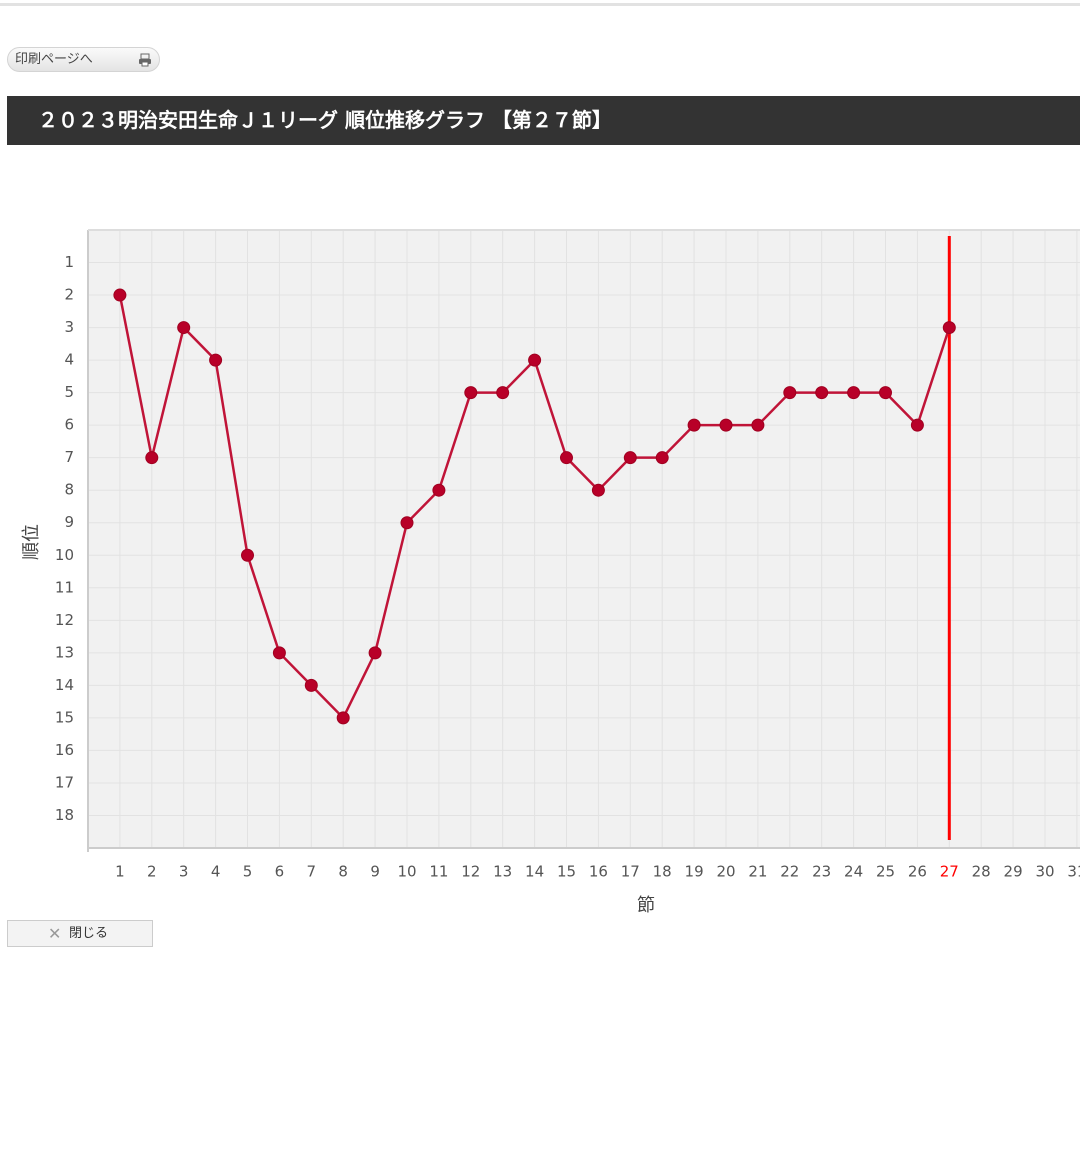 The height and width of the screenshot is (1149, 1080). Describe the element at coordinates (69, 392) in the screenshot. I see `y-tick-label: 5` at that location.